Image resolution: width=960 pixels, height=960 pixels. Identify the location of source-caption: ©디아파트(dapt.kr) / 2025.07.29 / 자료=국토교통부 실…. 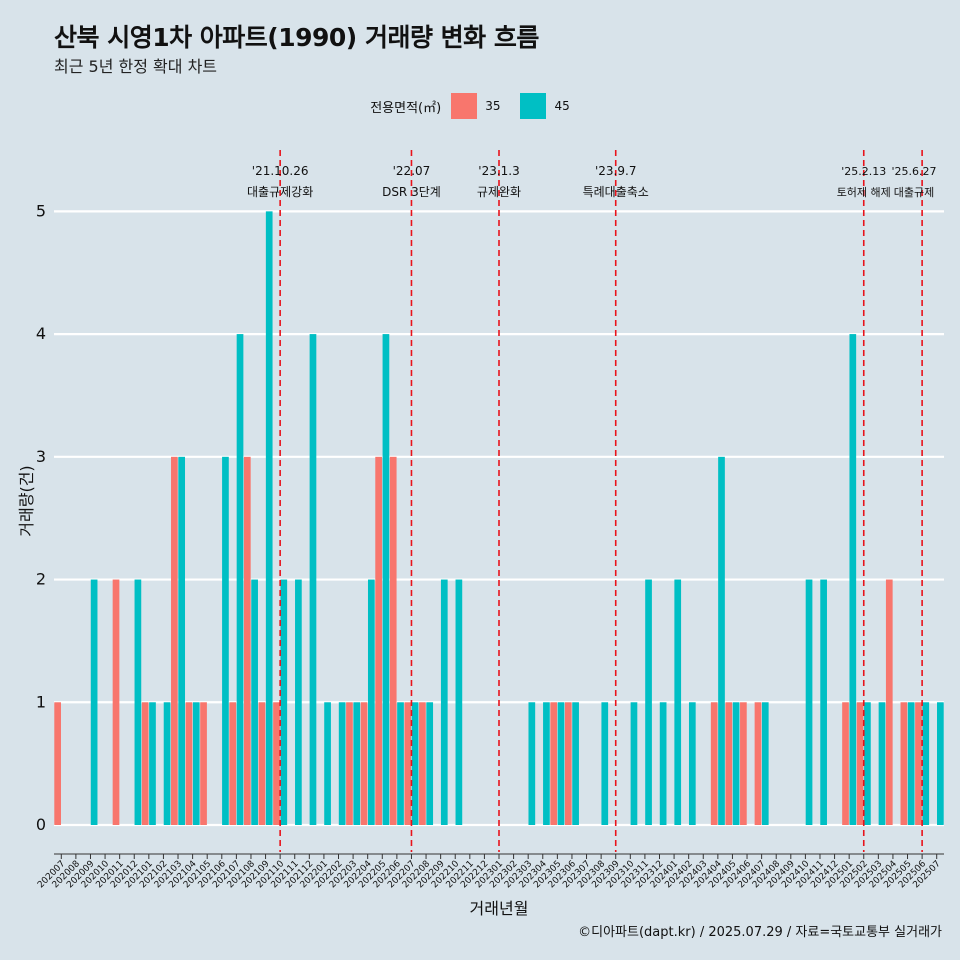
(760, 932).